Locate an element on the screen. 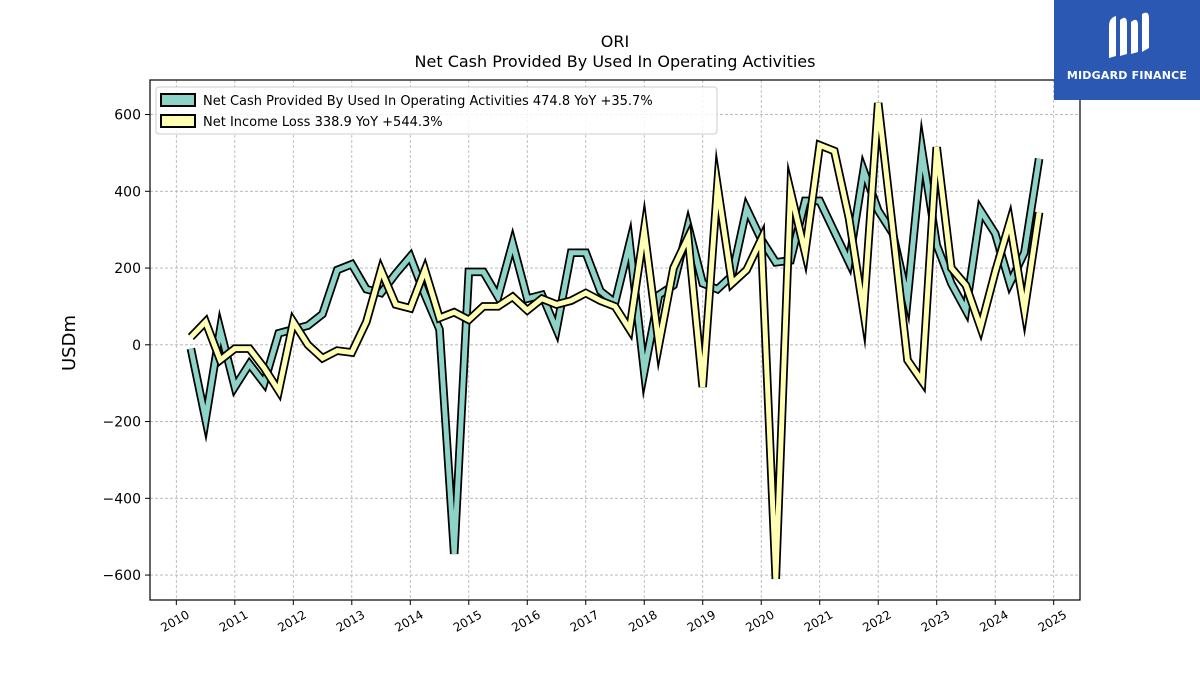 This screenshot has height=675, width=1200. x-tick-label: 2014 is located at coordinates (408, 620).